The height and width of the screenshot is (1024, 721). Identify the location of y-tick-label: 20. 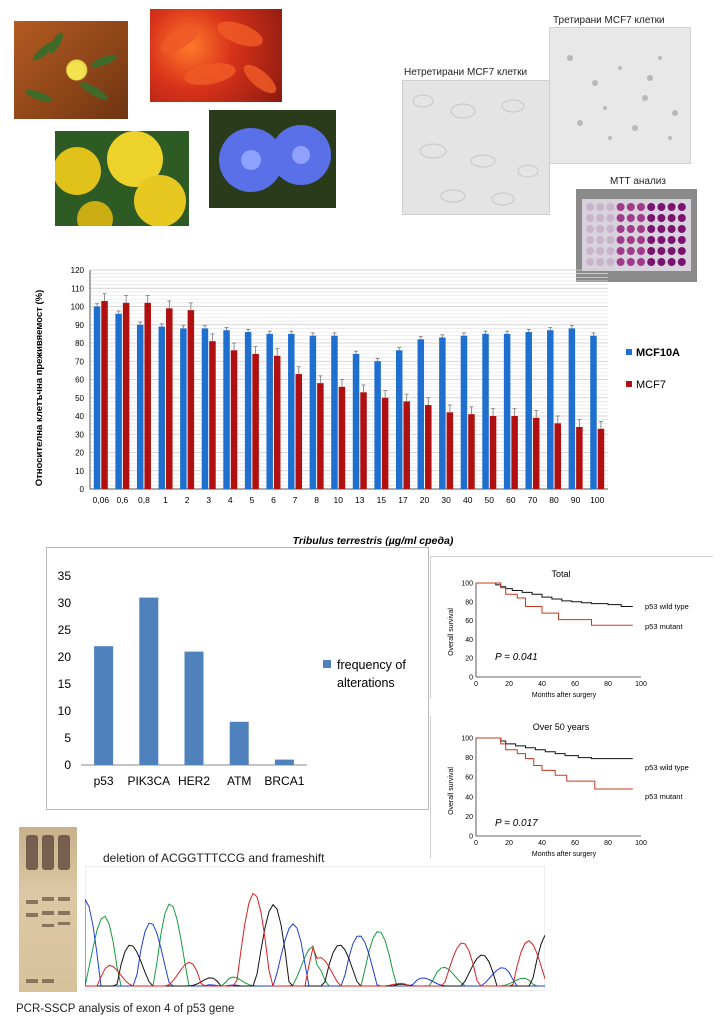
(79, 453).